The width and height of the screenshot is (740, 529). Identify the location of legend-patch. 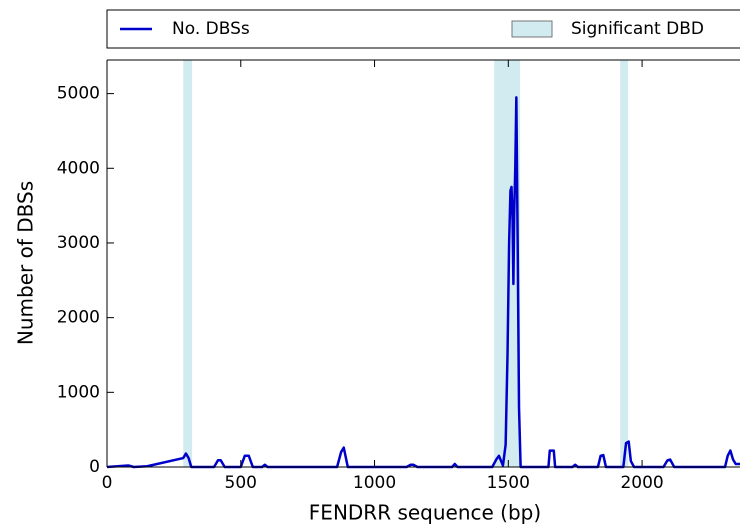
(532, 29).